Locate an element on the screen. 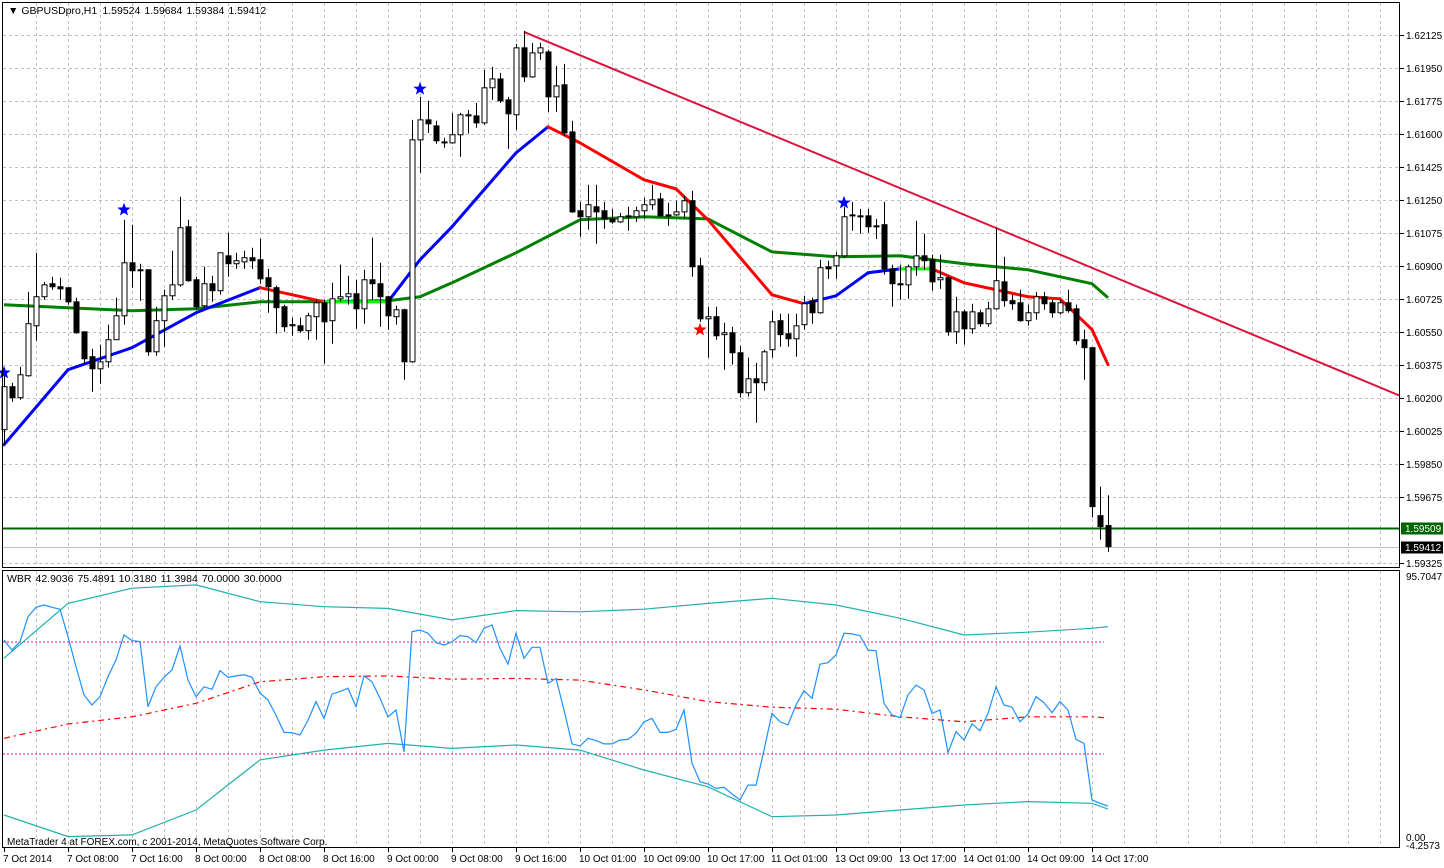 The height and width of the screenshot is (868, 1444). price-tick-label: 1.61425 is located at coordinates (1424, 168).